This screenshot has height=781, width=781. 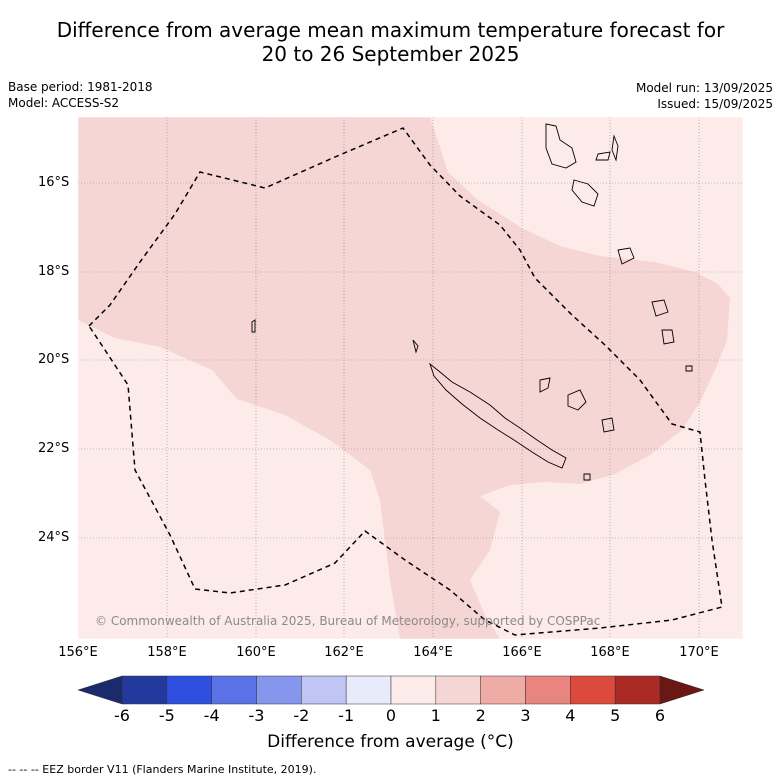 What do you see at coordinates (522, 652) in the screenshot?
I see `lon-label-166e: 166°E` at bounding box center [522, 652].